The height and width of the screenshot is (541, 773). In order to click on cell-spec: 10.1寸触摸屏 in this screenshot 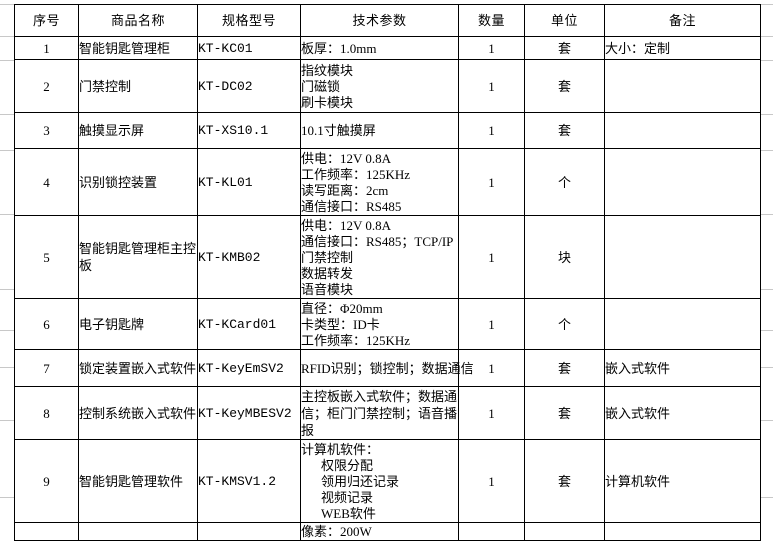, I will do `click(379, 130)`.